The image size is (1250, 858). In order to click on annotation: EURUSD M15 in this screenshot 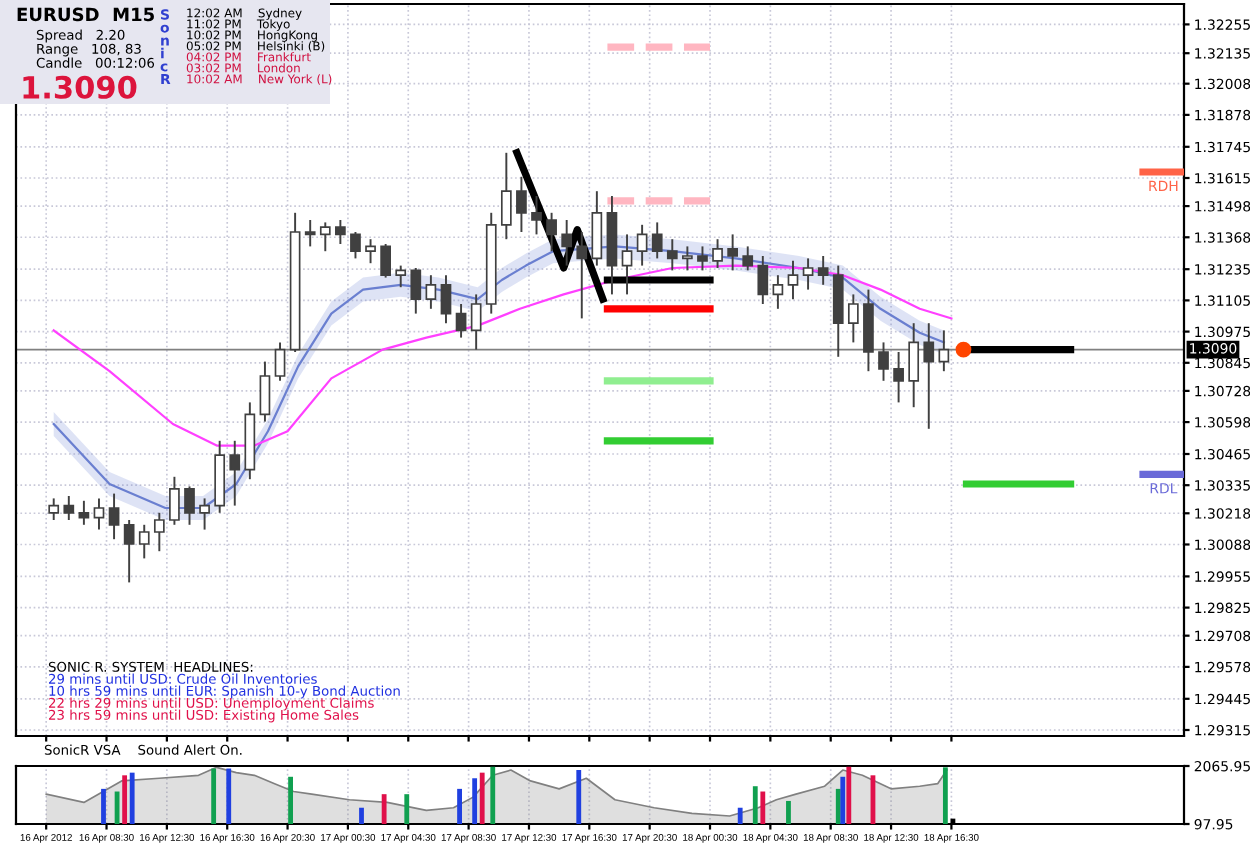, I will do `click(85, 14)`.